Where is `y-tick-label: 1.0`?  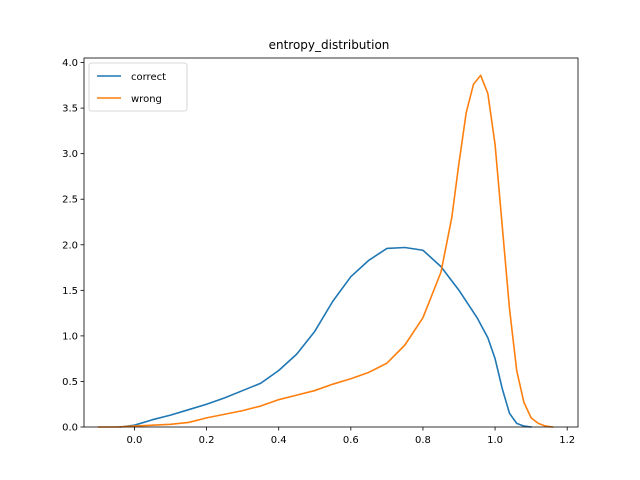 y-tick-label: 1.0 is located at coordinates (70, 336).